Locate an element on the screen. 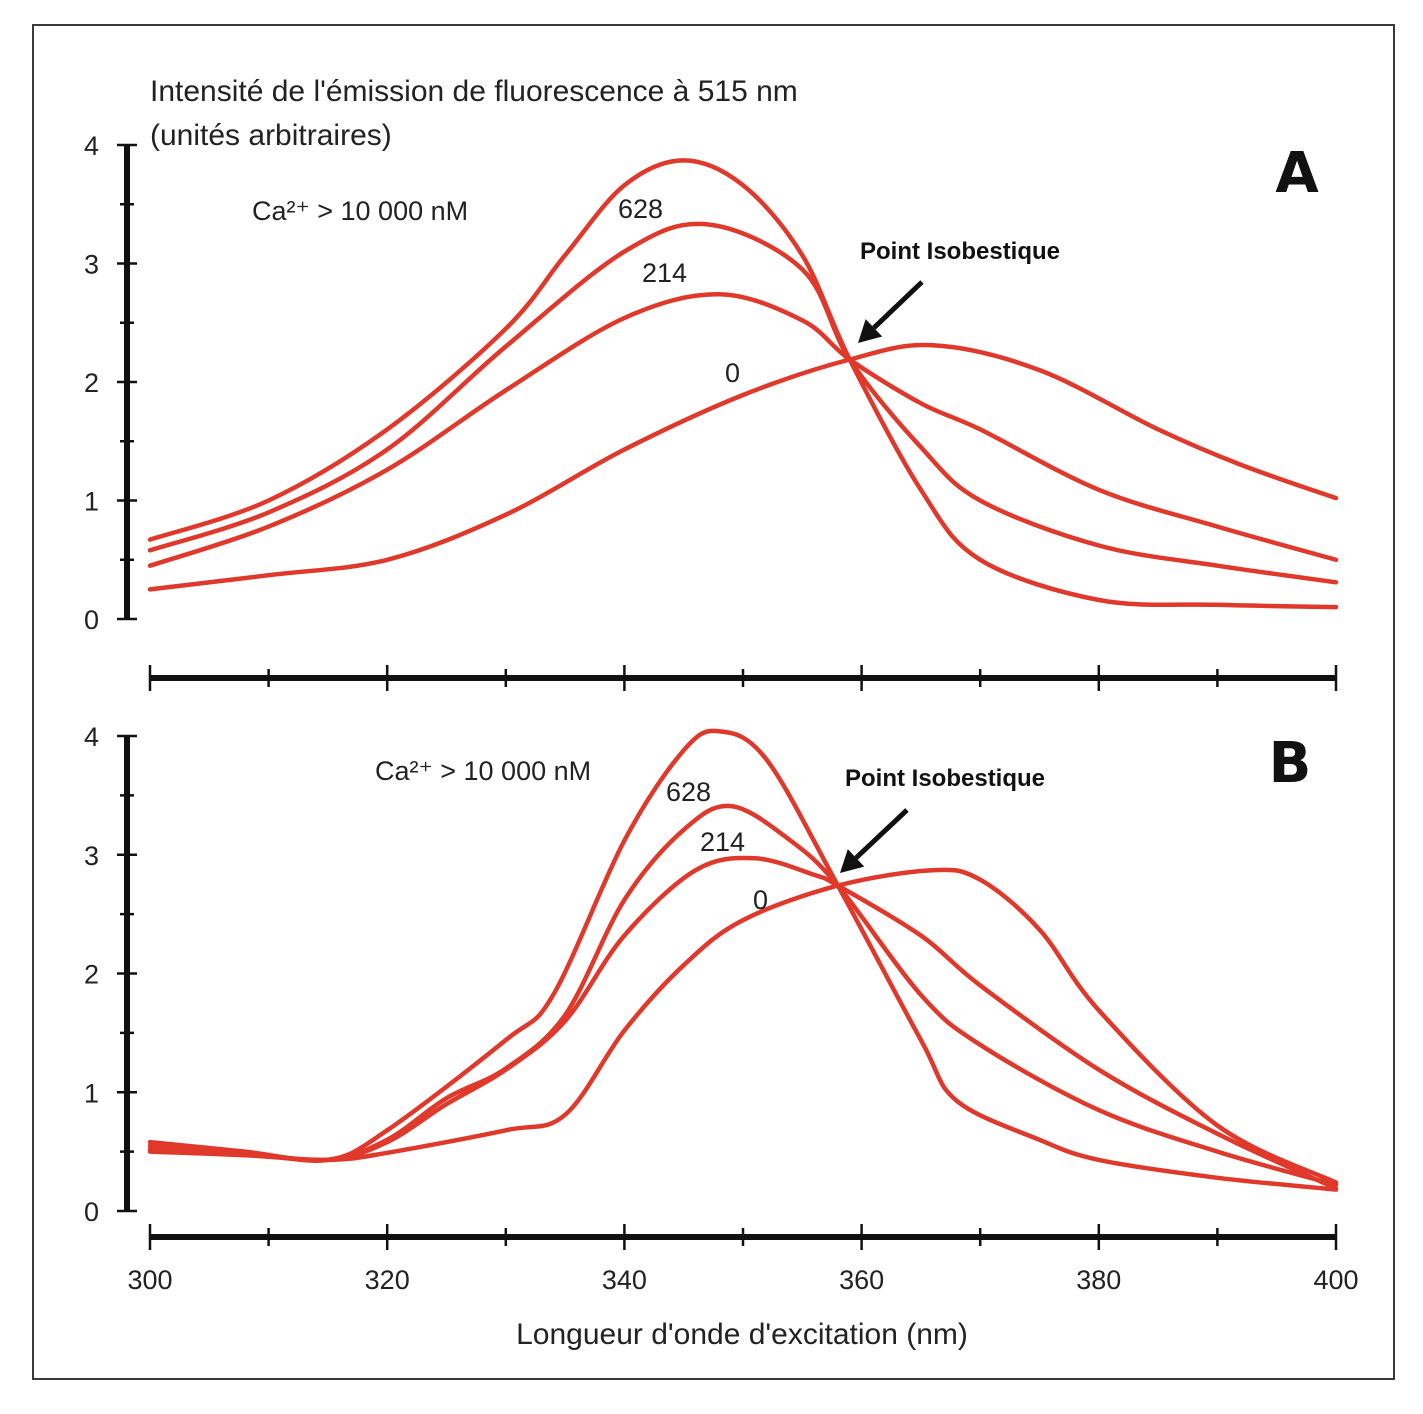  y-axis-title-line2: (unités arbitraires) is located at coordinates (271, 135).